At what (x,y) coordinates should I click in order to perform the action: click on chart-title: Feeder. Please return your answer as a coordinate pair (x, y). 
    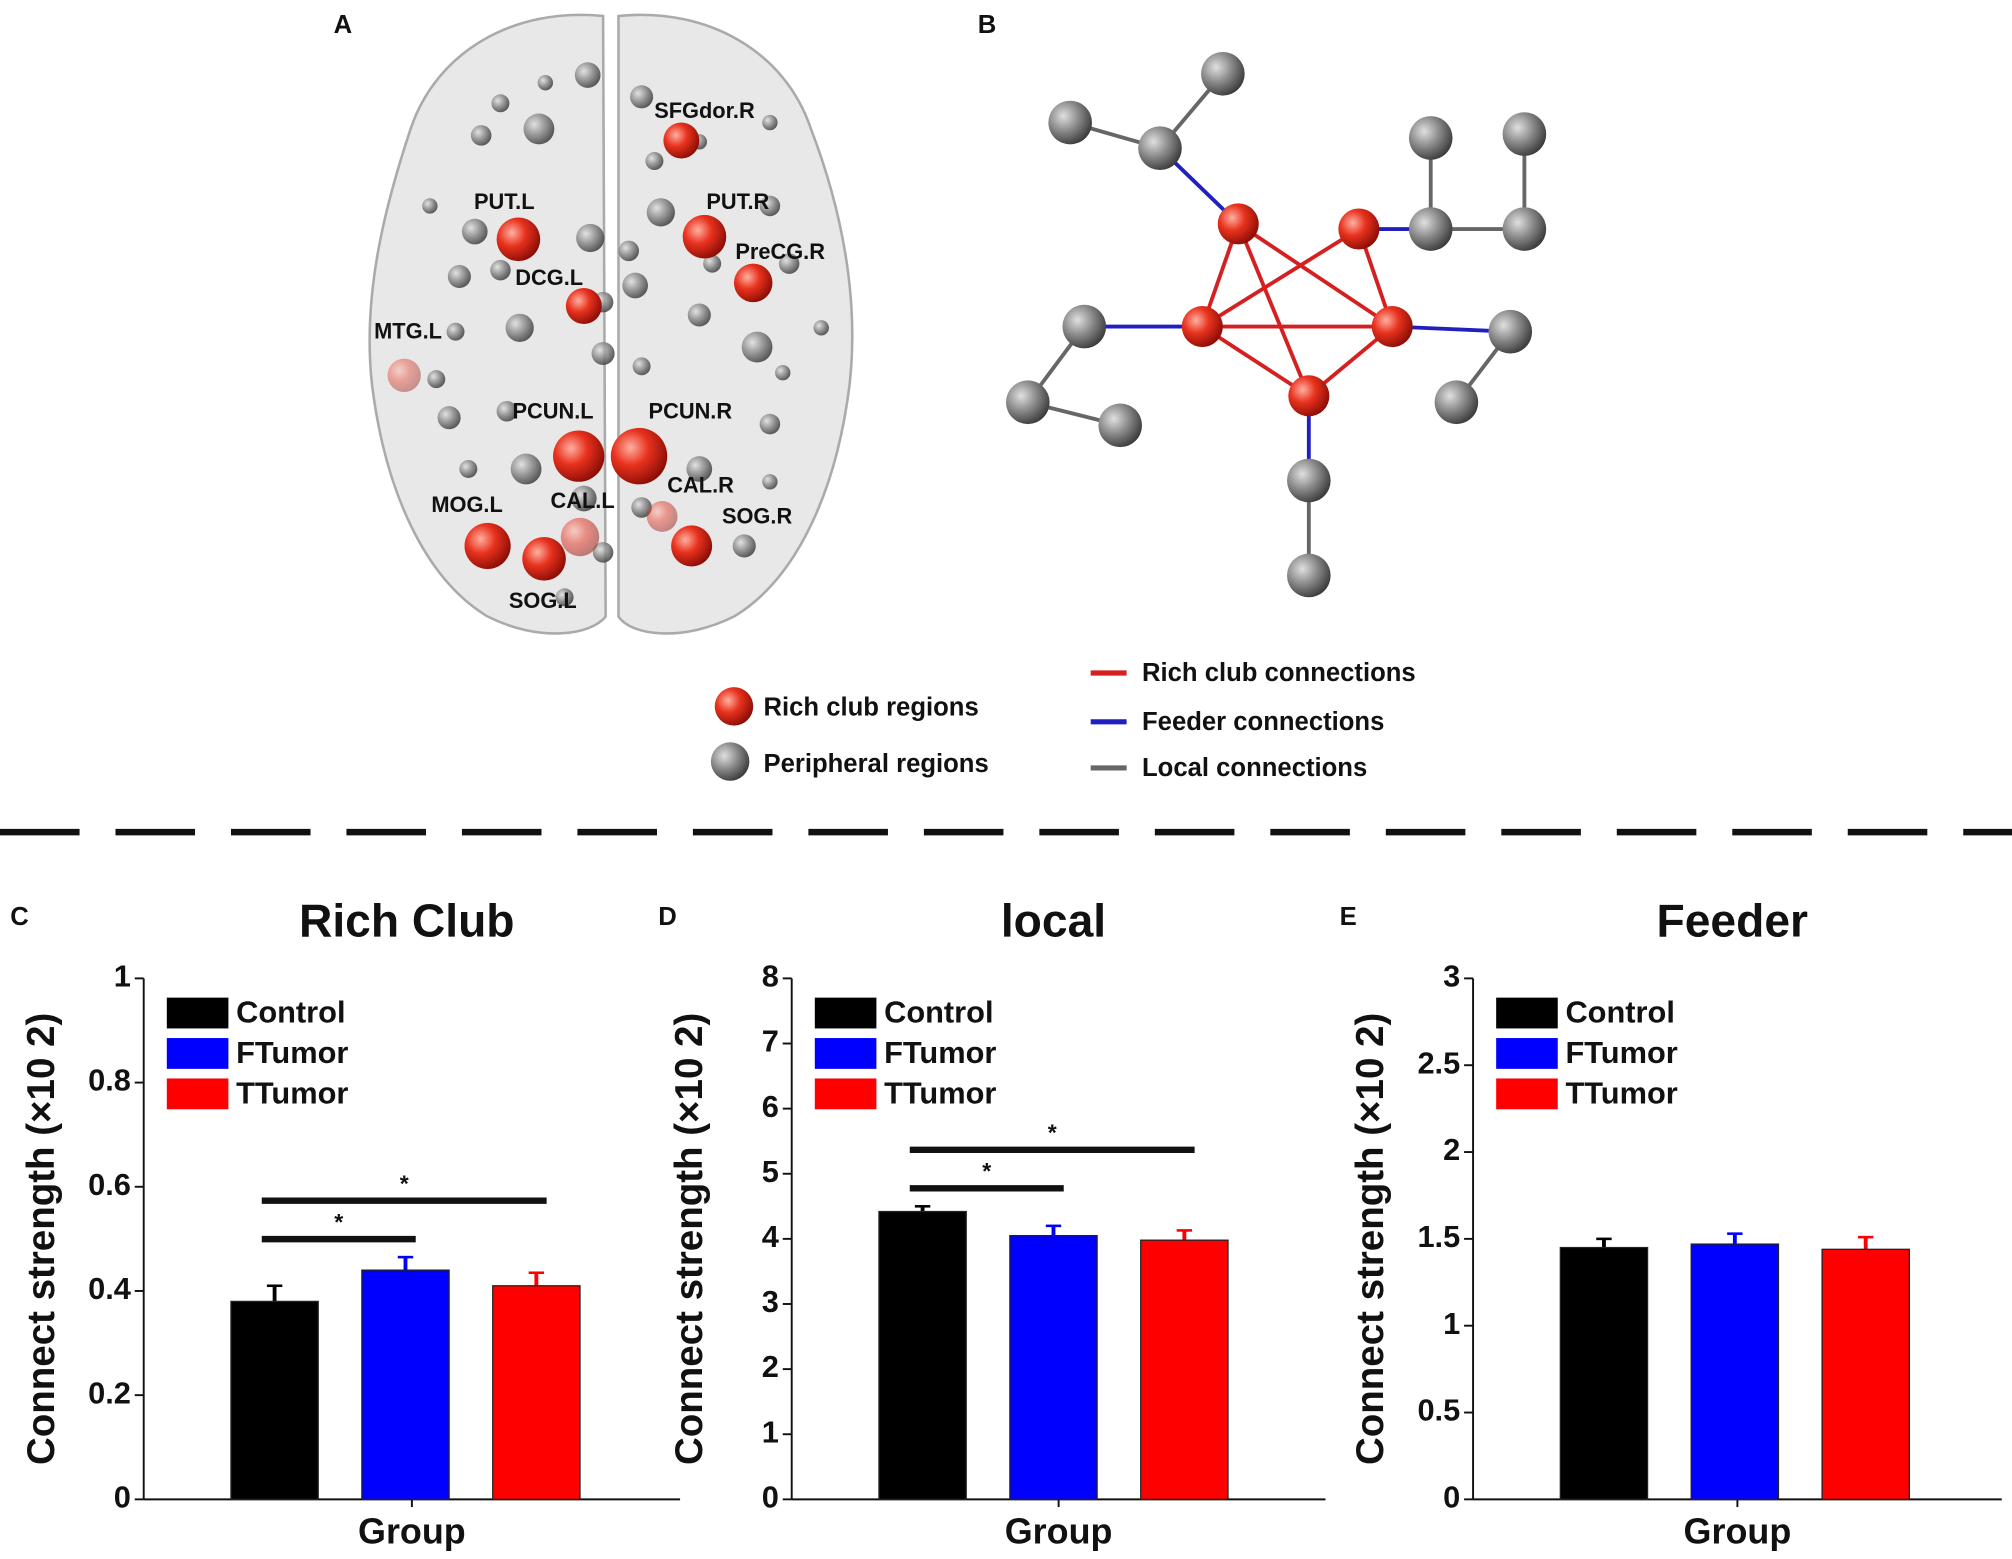
    Looking at the image, I should click on (1732, 921).